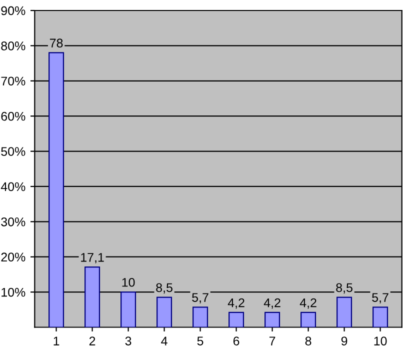  What do you see at coordinates (272, 341) in the screenshot?
I see `x-tick-label: 7` at bounding box center [272, 341].